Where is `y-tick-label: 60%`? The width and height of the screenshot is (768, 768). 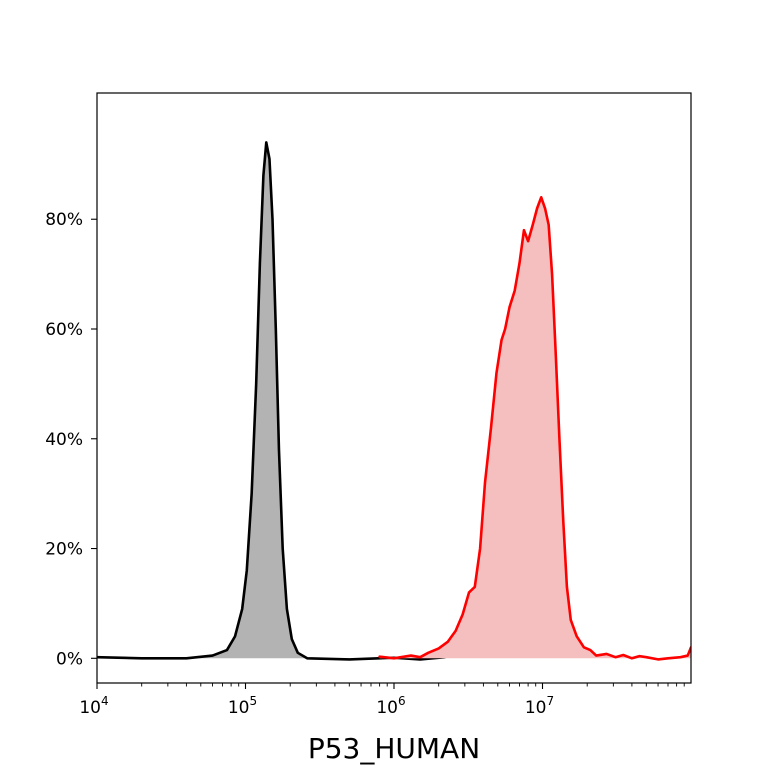
y-tick-label: 60% is located at coordinates (64, 330).